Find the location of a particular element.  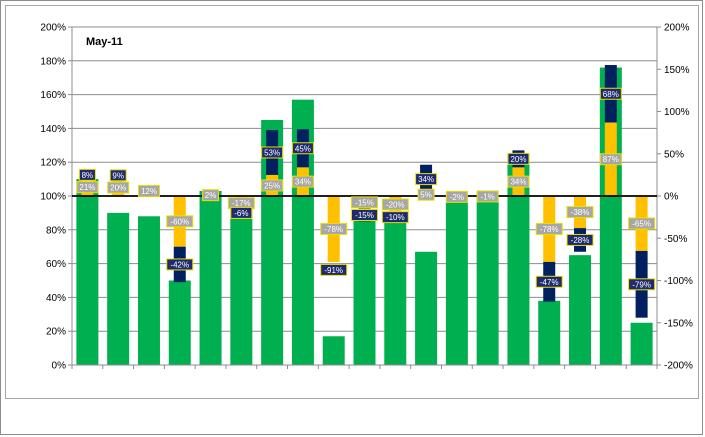

data-label: -15% is located at coordinates (364, 202).